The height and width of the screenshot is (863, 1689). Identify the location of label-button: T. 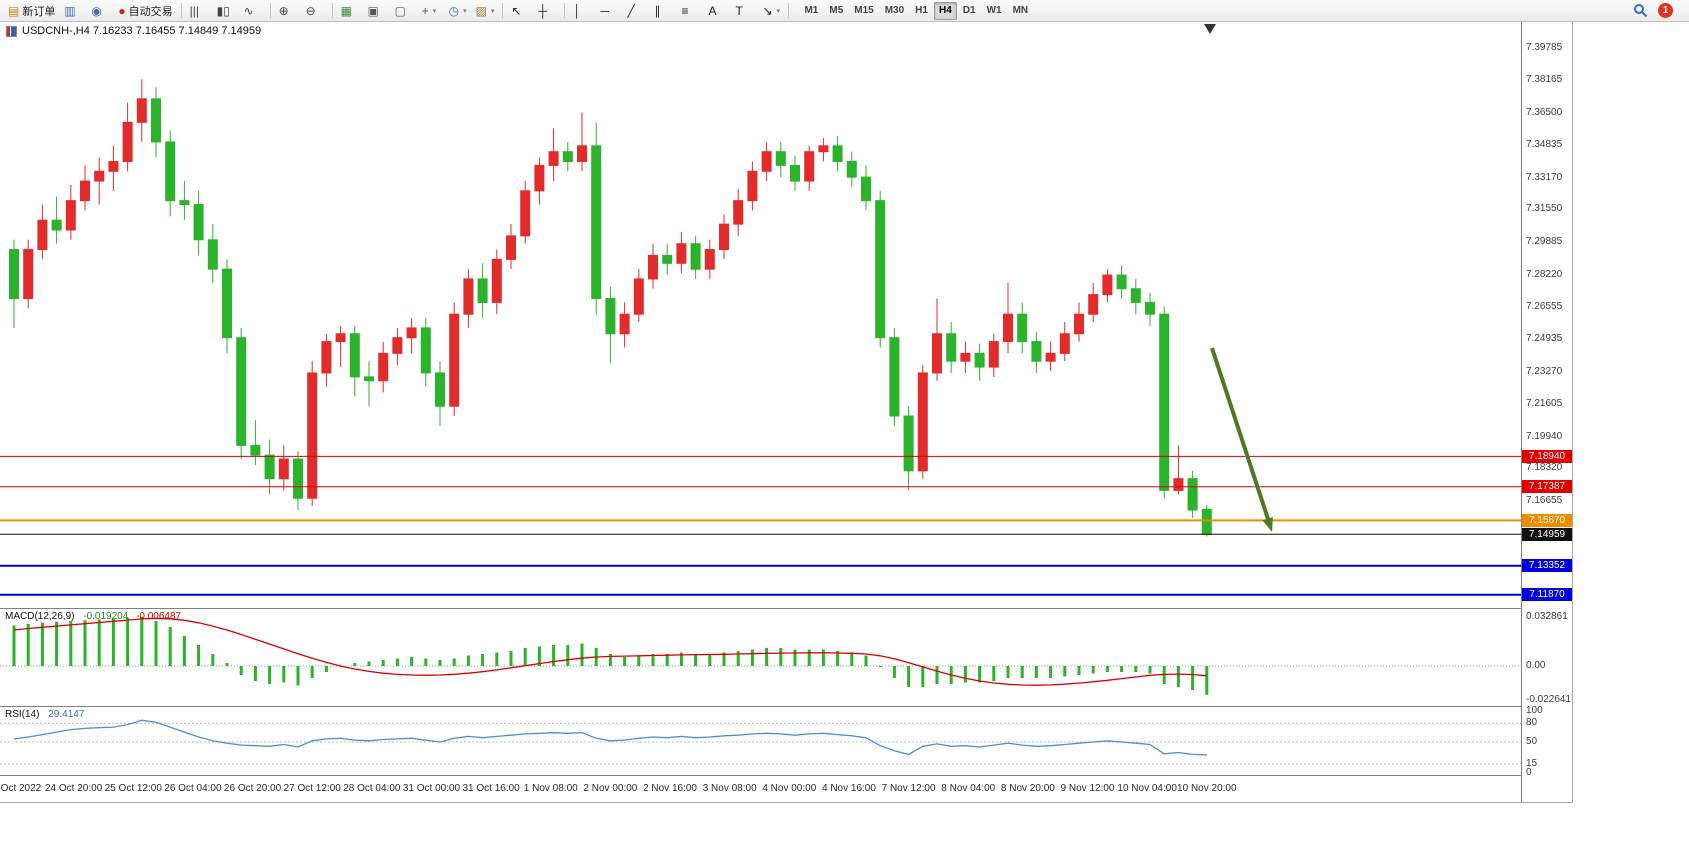
(744, 11).